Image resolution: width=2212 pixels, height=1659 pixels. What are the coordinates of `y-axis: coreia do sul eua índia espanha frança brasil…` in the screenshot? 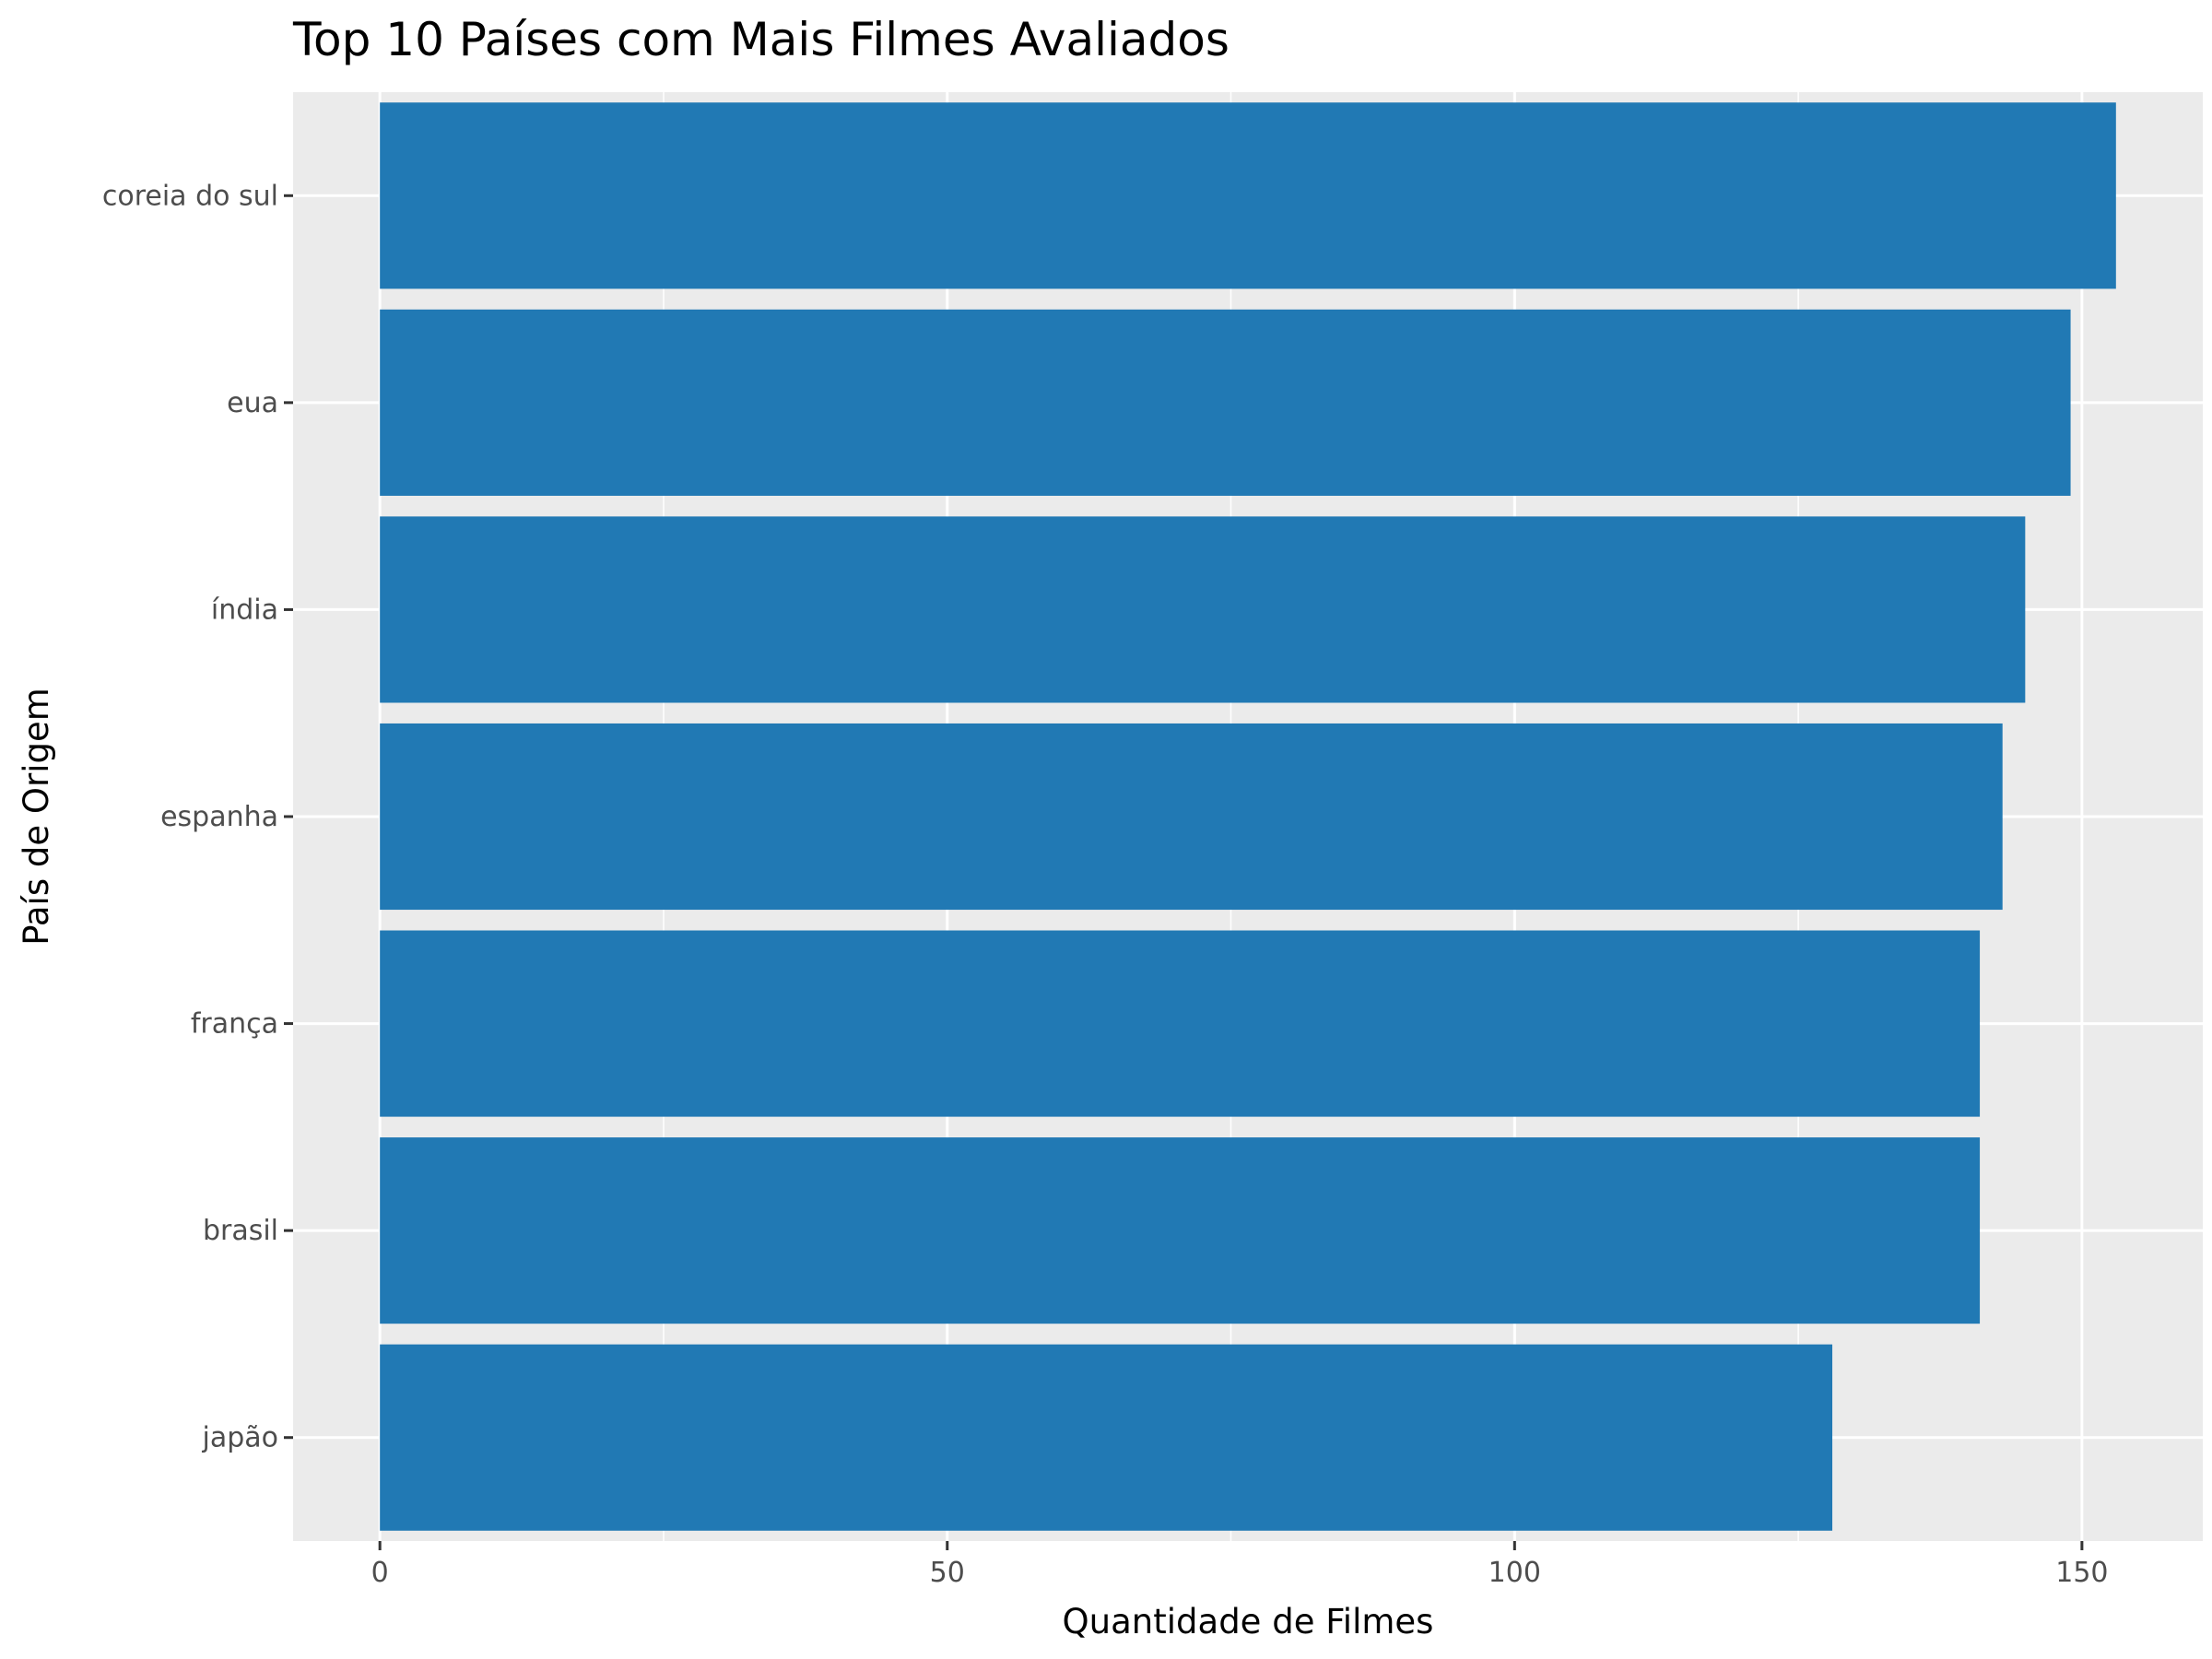 It's located at (197, 817).